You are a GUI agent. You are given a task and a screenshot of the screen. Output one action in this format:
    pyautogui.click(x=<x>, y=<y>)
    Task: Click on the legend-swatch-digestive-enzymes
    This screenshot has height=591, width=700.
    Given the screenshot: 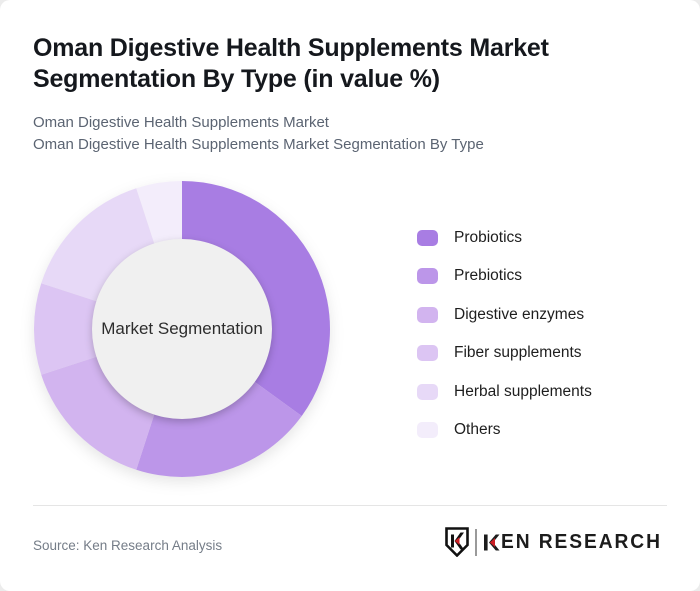 What is the action you would take?
    pyautogui.click(x=427, y=314)
    